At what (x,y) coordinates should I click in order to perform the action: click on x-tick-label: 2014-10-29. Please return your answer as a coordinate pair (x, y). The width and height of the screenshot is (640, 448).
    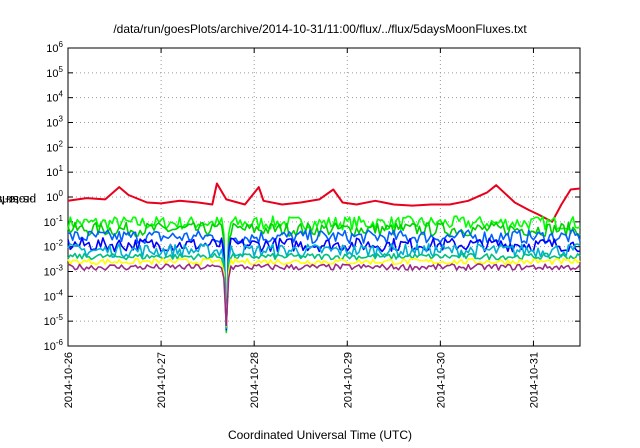
    Looking at the image, I should click on (348, 380).